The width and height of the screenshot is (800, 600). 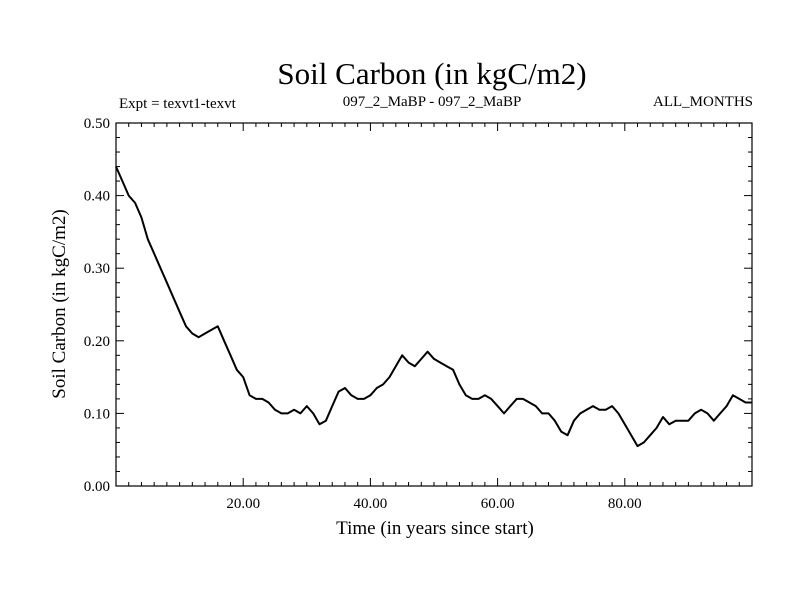 I want to click on x-tick-label: 20.00, so click(x=243, y=504).